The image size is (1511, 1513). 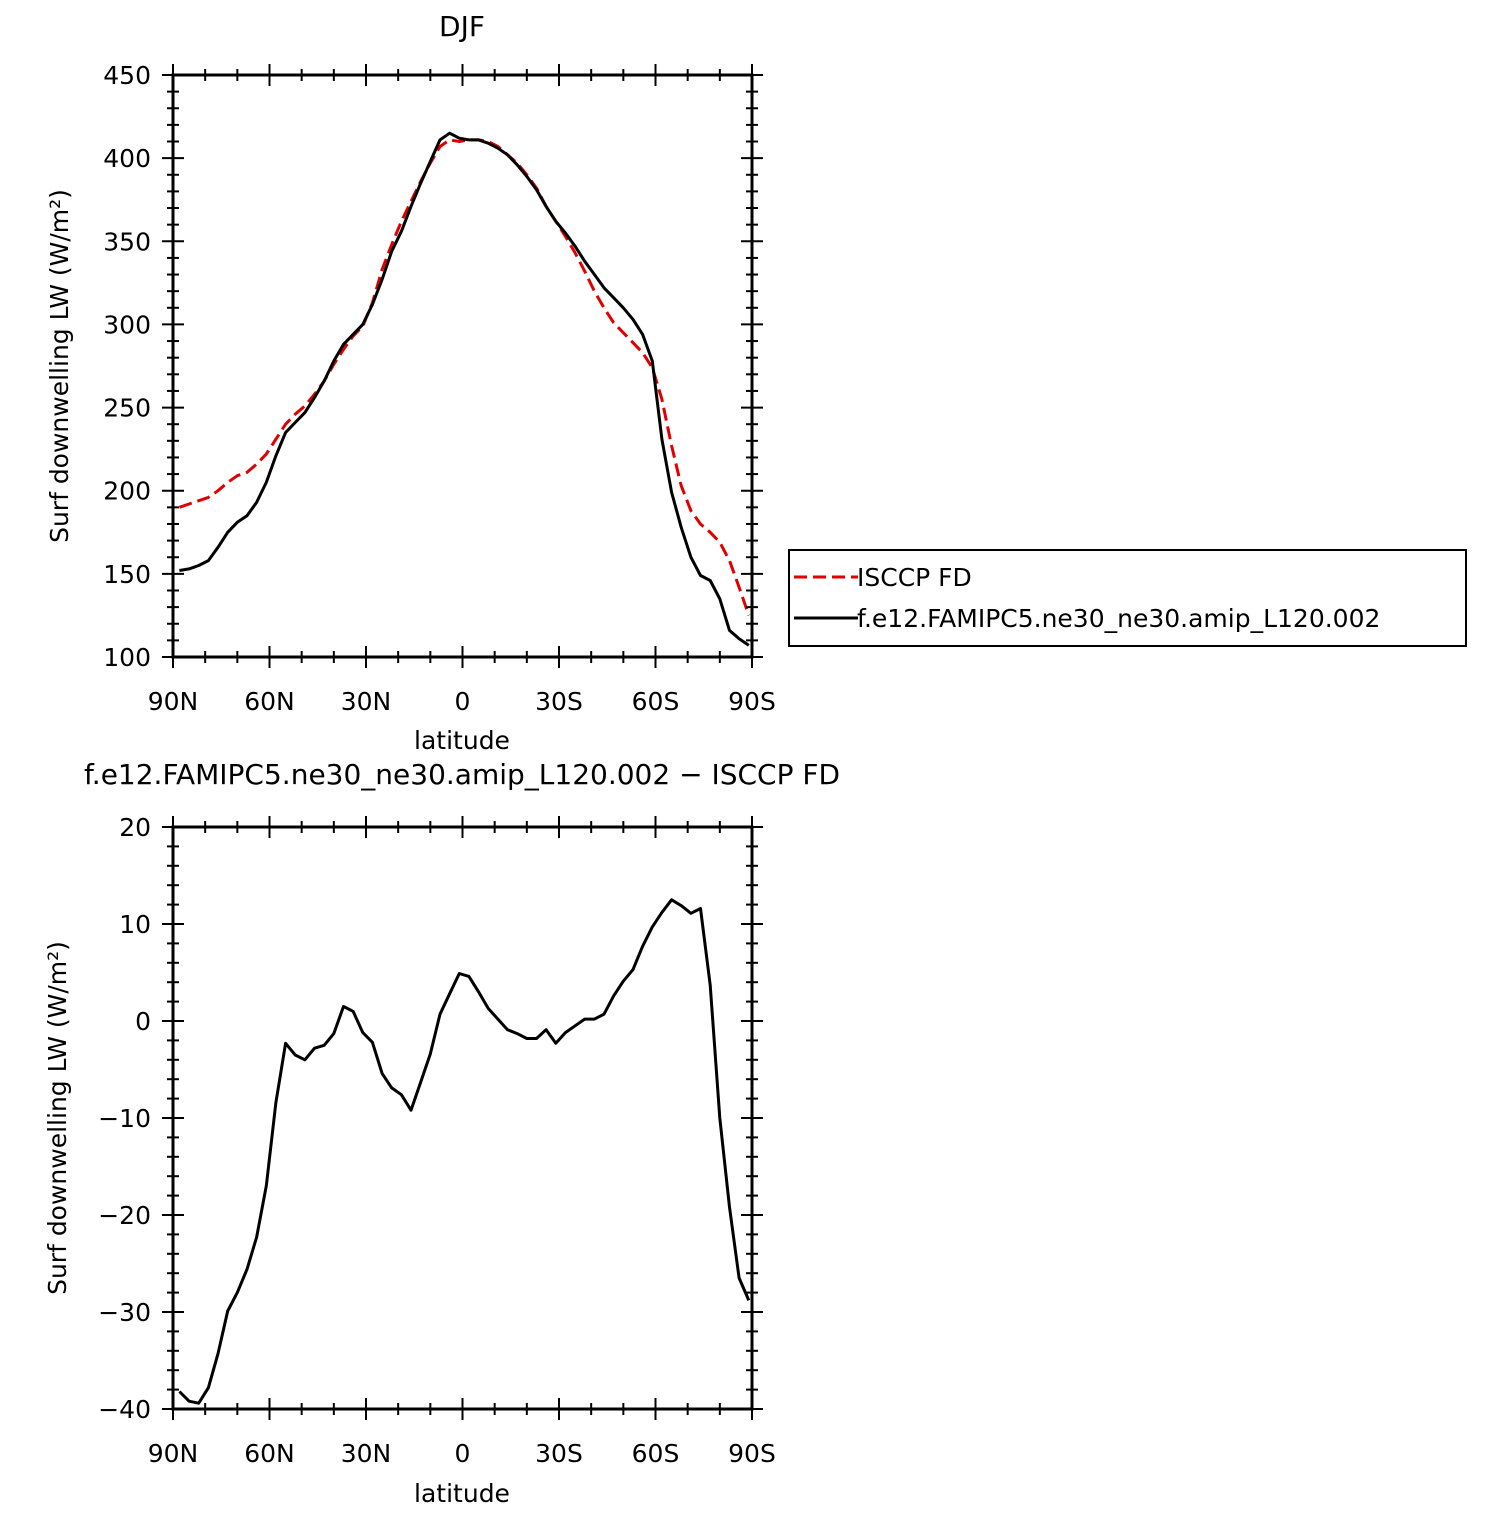 I want to click on bottom-panel-x-tick-label: 60N, so click(x=269, y=1453).